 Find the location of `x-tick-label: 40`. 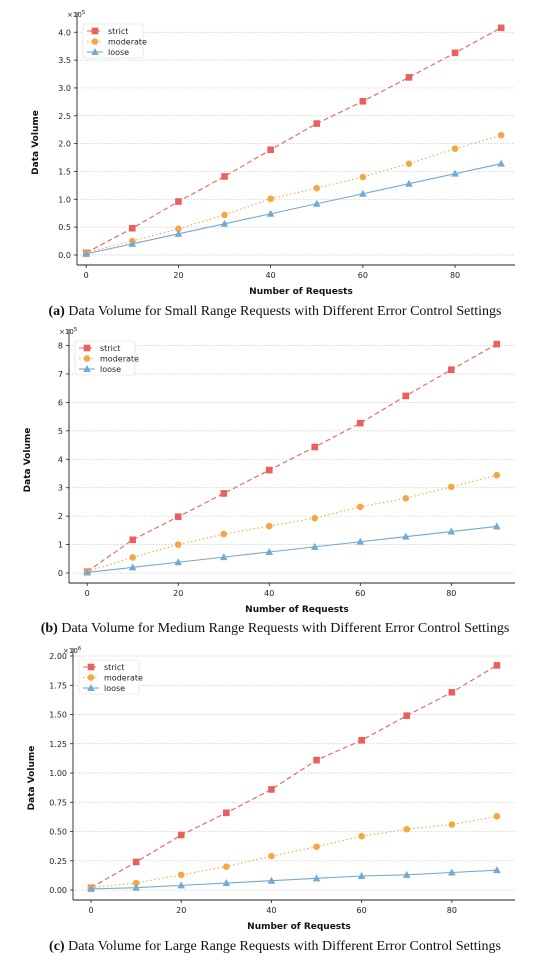

x-tick-label: 40 is located at coordinates (271, 910).